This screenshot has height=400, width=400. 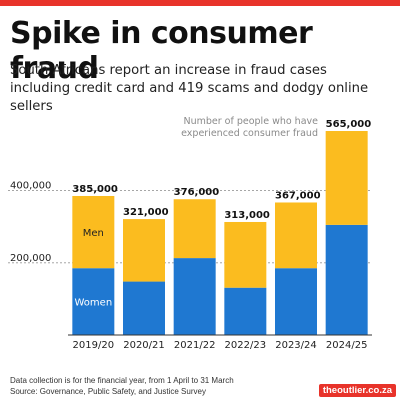 What do you see at coordinates (296, 345) in the screenshot?
I see `x-tick-label: 2023/24` at bounding box center [296, 345].